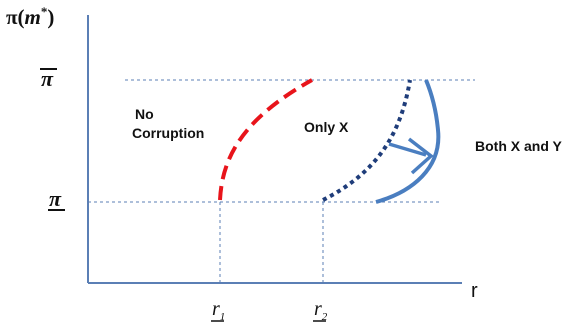 This screenshot has width=580, height=333. I want to click on both-x-and-y-boundary-curve, so click(408, 141).